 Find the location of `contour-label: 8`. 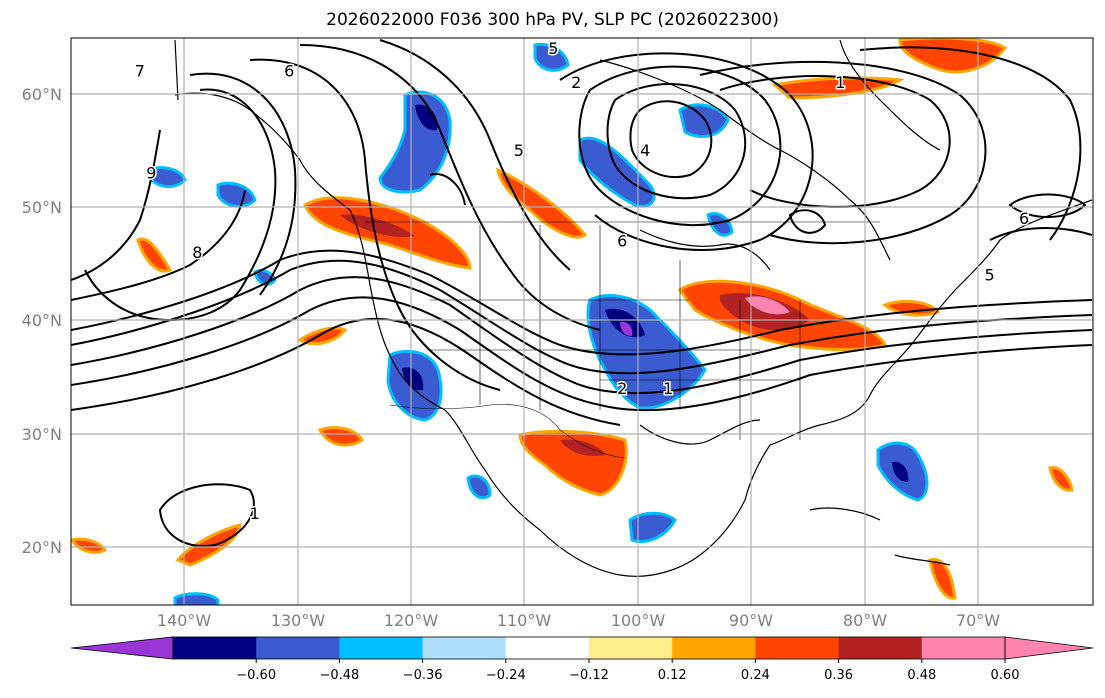

contour-label: 8 is located at coordinates (197, 252).